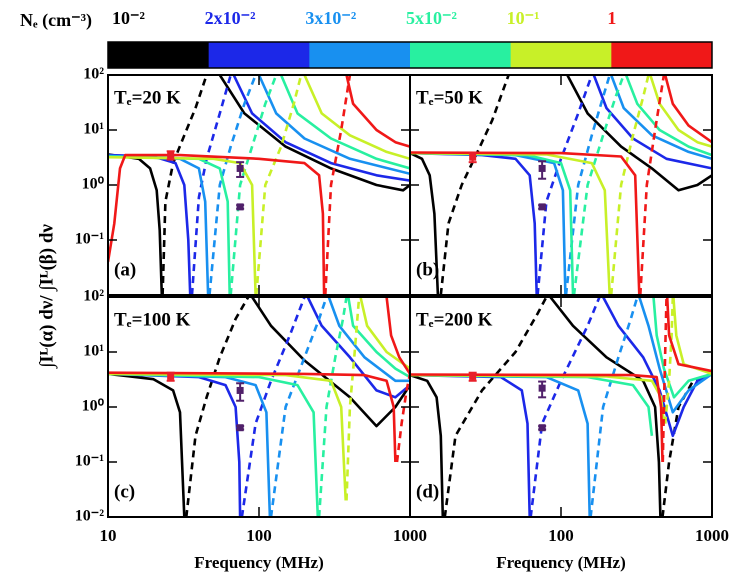 The image size is (747, 579). What do you see at coordinates (47, 296) in the screenshot?
I see `y-axis-label: ∫Iᴸ(α) dν/ ∫Iᴸ(β) dν` at bounding box center [47, 296].